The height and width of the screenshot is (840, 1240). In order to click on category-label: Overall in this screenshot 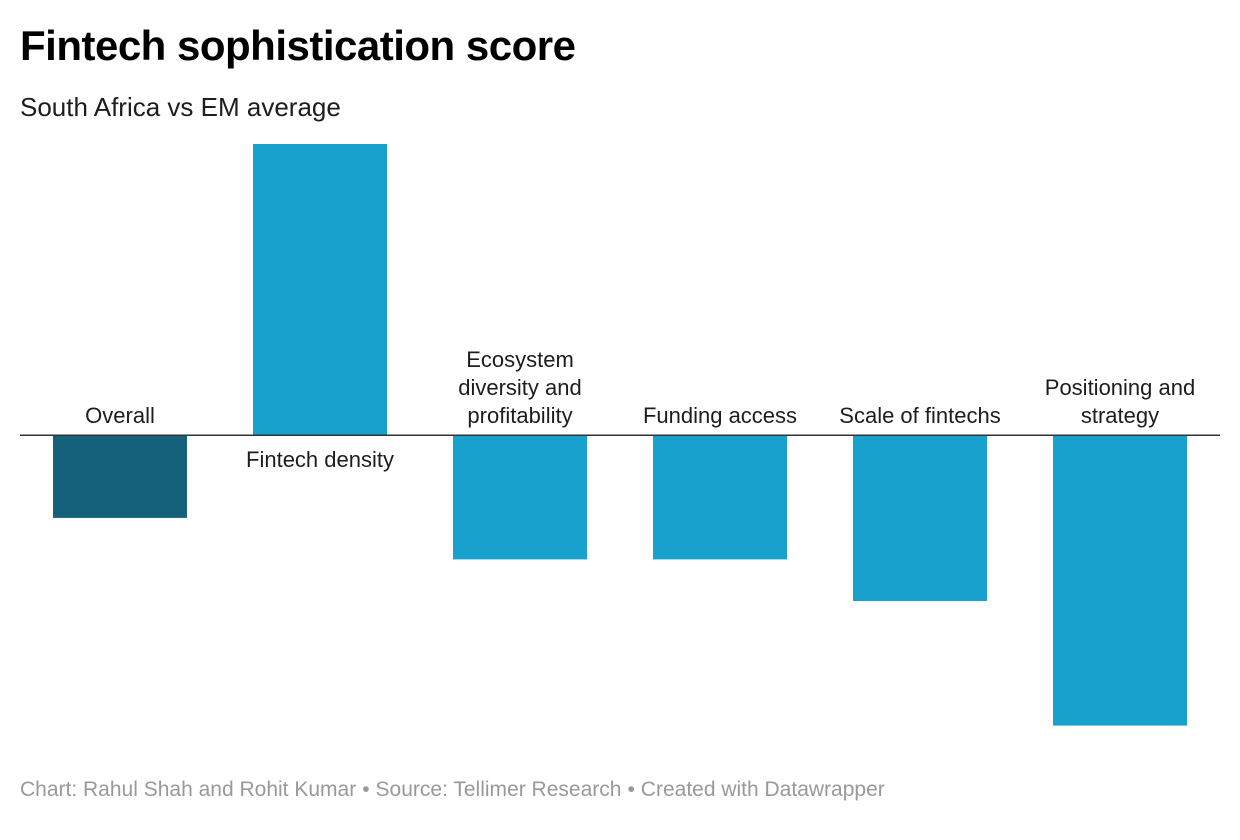, I will do `click(120, 415)`.